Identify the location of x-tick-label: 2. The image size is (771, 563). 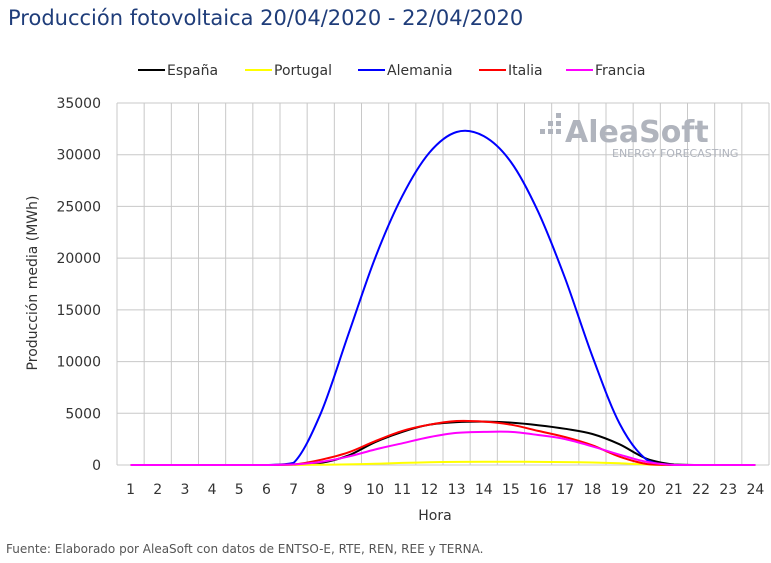
(157, 490).